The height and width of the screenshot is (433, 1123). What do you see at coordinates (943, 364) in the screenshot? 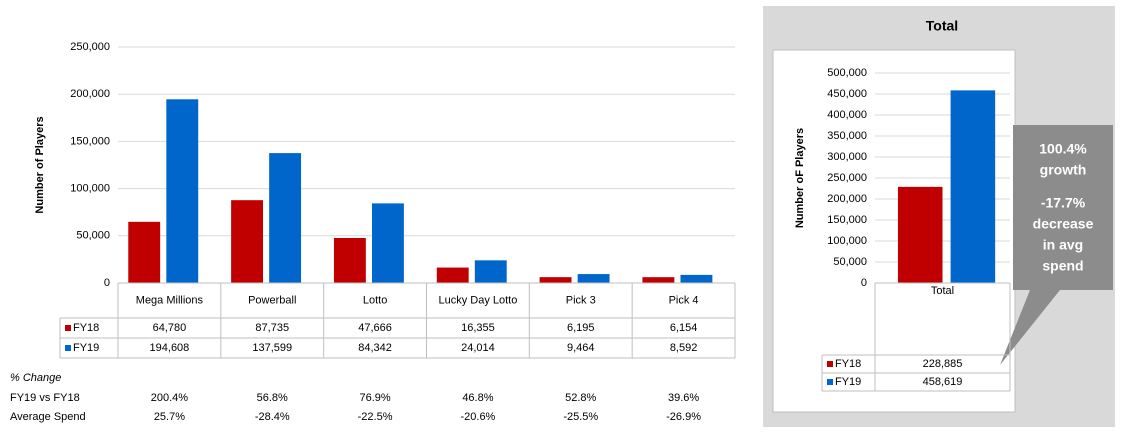
I see `value-label: 228,885` at bounding box center [943, 364].